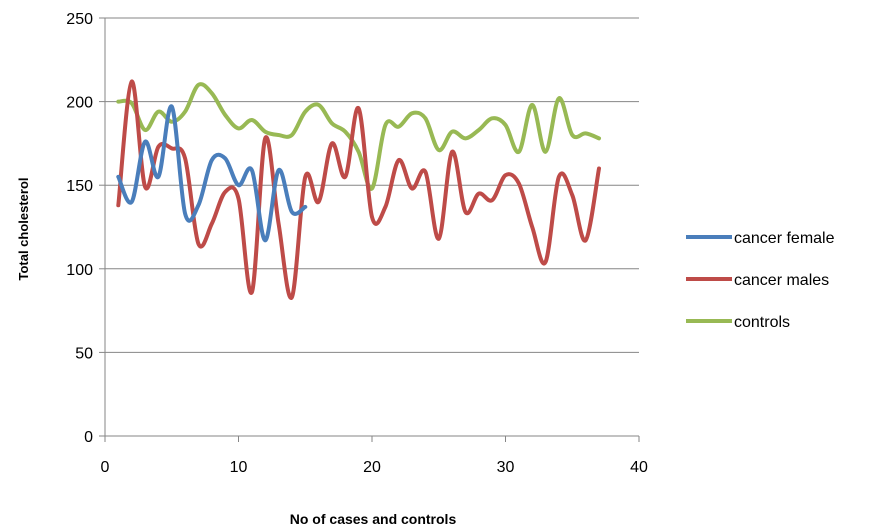  What do you see at coordinates (79, 228) in the screenshot?
I see `y-tick-labels: 0 50 100 150 200 250` at bounding box center [79, 228].